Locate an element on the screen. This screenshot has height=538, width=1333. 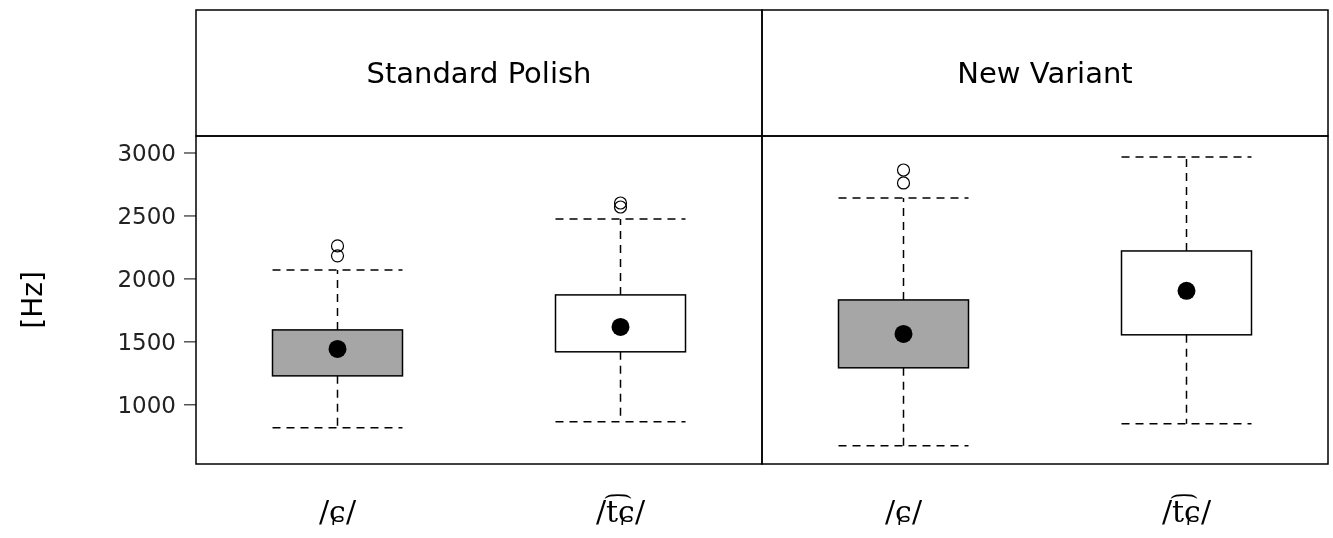
chart-title: Standard Polish is located at coordinates (479, 73).